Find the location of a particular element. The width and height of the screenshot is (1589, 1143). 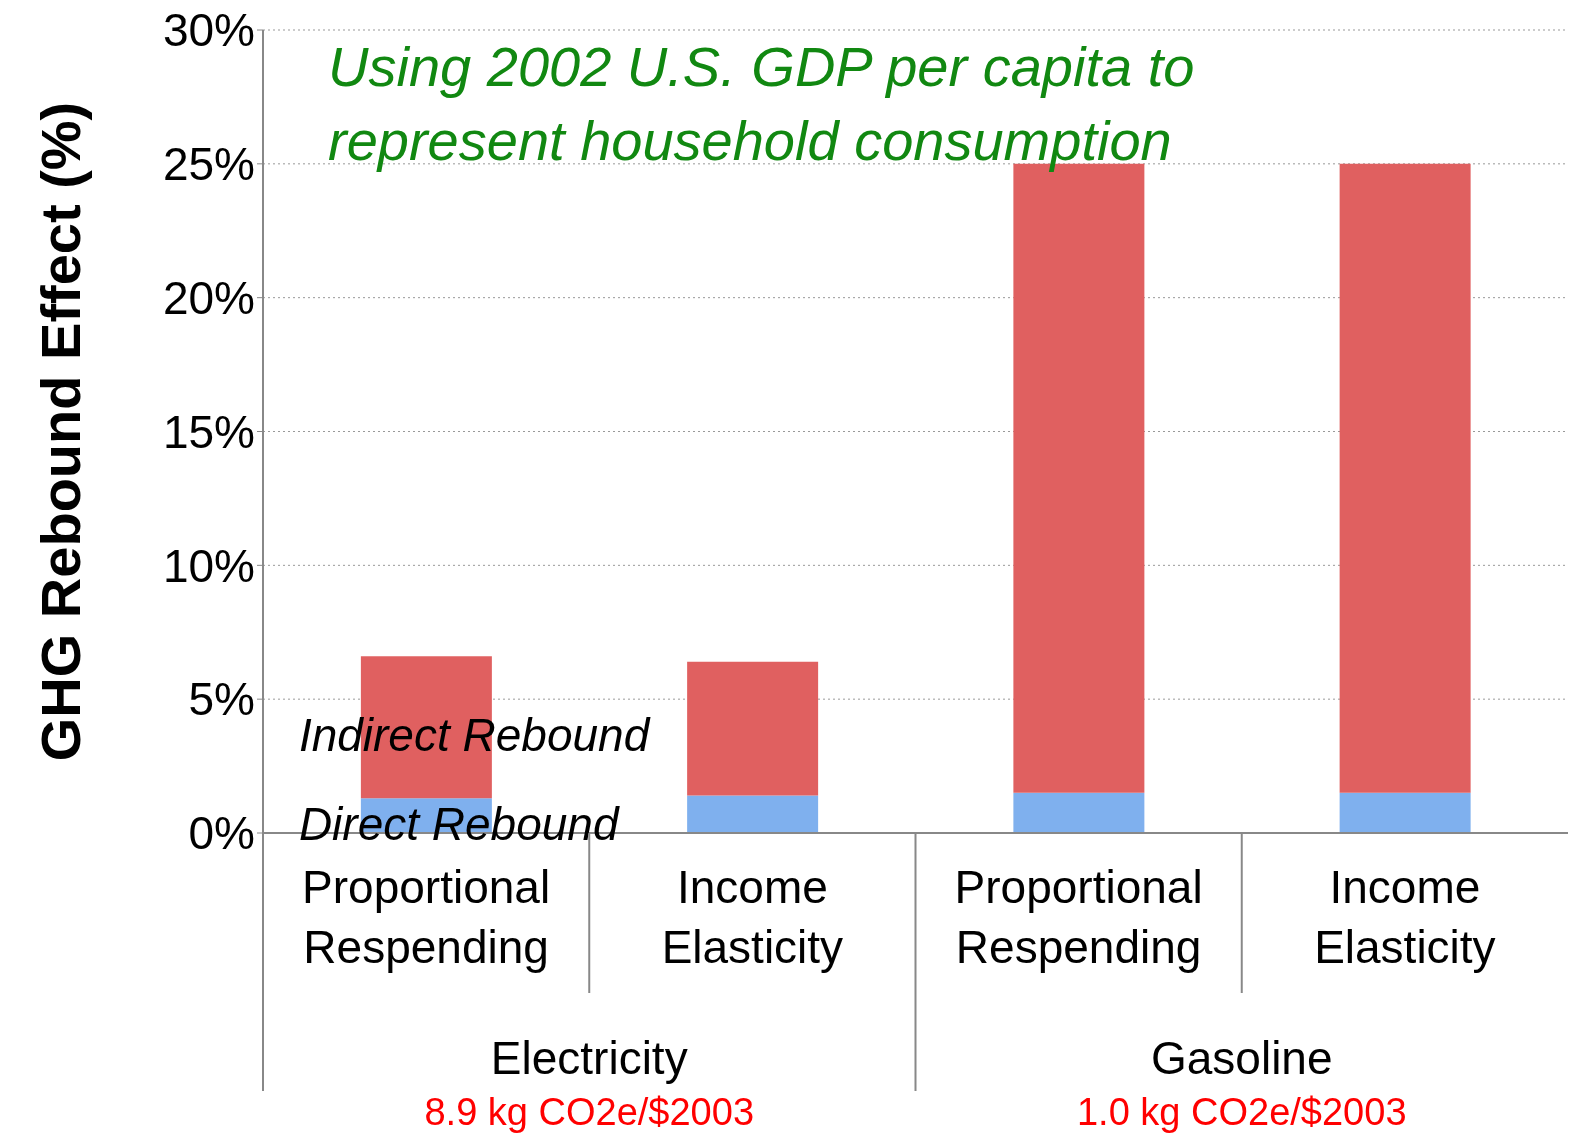

y-tick-label: 0% is located at coordinates (221, 833).